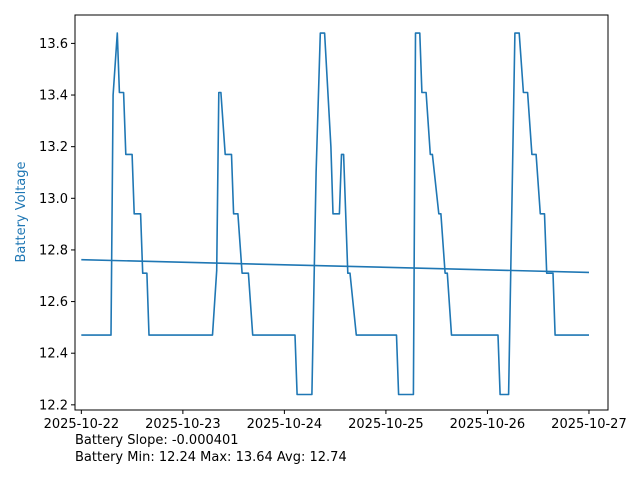  I want to click on y-tick-label: 13.2, so click(53, 147).